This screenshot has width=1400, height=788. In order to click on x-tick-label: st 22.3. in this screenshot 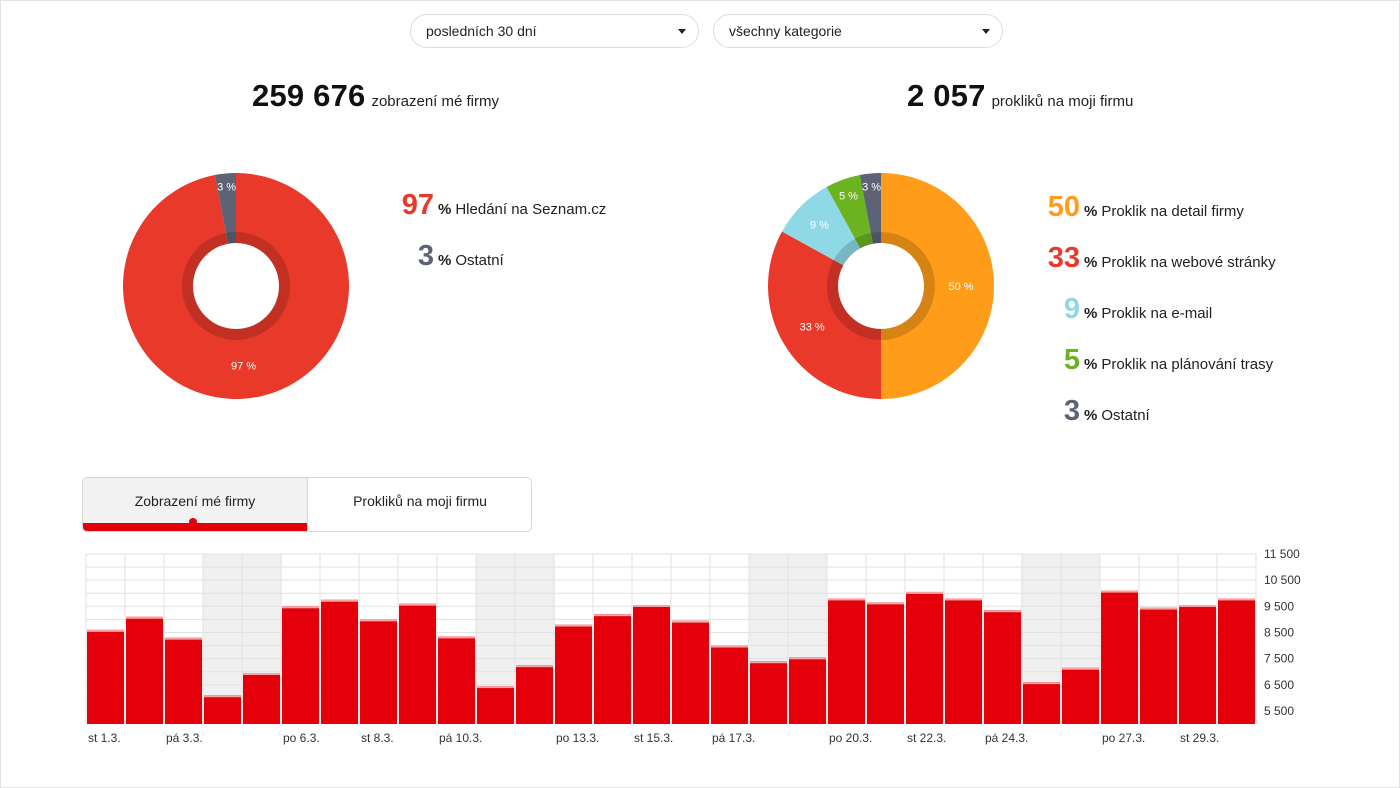, I will do `click(926, 738)`.